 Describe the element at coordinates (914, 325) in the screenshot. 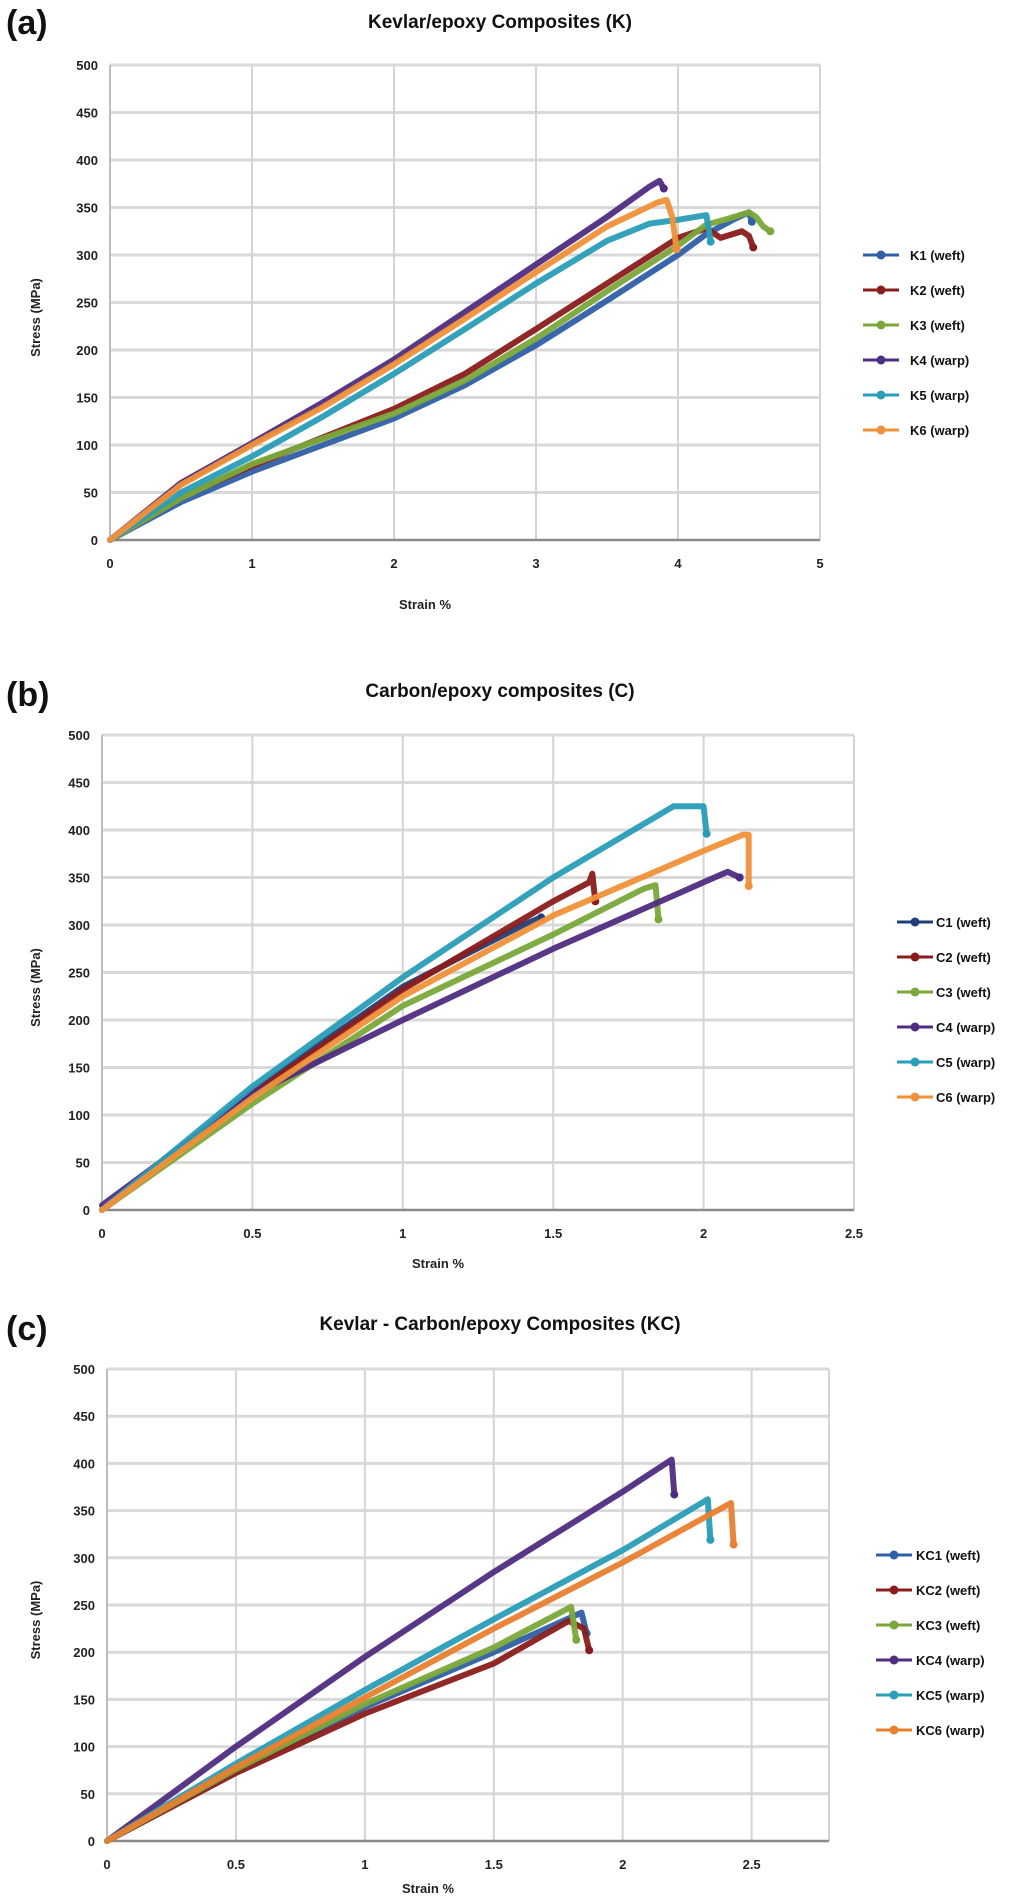

I see `legend-item: K3 (weft)` at that location.